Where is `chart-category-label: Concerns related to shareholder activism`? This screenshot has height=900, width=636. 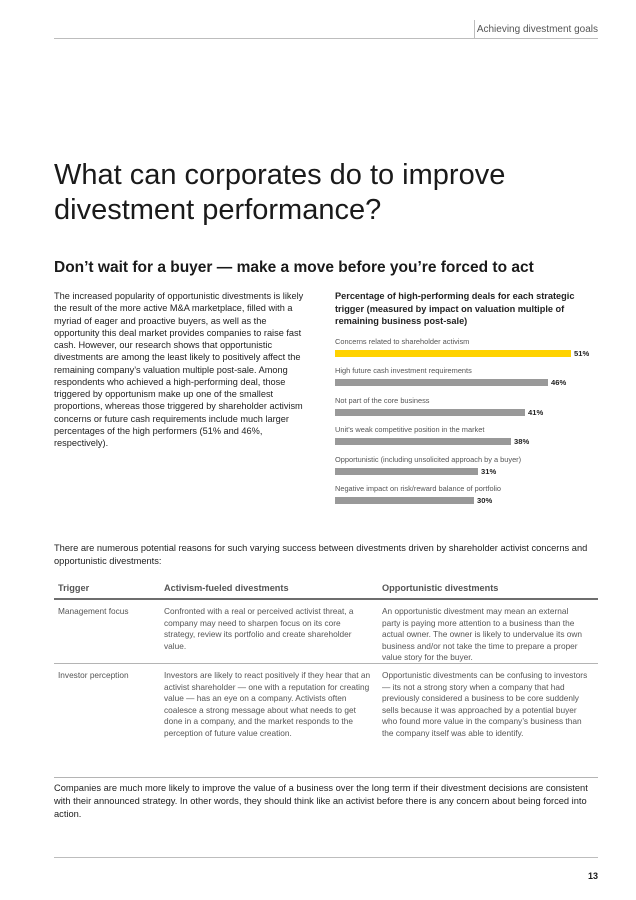 chart-category-label: Concerns related to shareholder activism is located at coordinates (402, 341).